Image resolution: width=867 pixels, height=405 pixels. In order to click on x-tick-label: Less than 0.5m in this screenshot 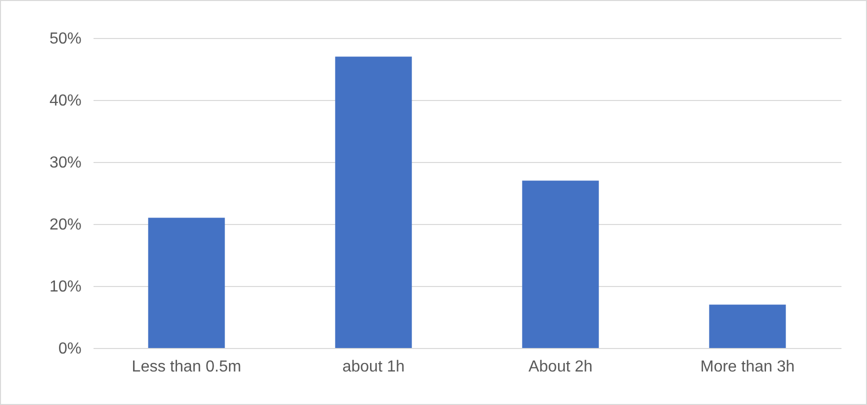, I will do `click(187, 367)`.